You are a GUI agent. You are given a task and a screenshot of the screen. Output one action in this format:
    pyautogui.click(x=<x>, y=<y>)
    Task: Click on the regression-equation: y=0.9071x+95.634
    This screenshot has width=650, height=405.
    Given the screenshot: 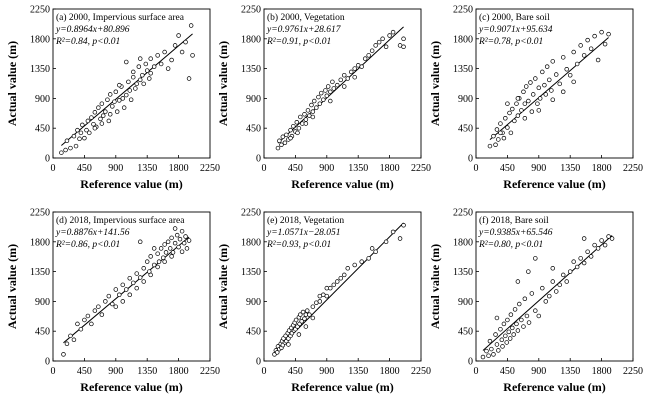 What is the action you would take?
    pyautogui.click(x=515, y=30)
    